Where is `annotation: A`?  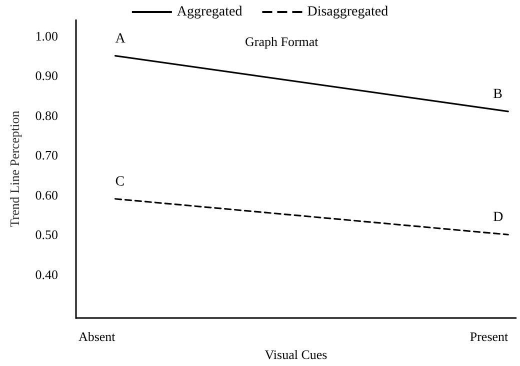 annotation: A is located at coordinates (120, 38).